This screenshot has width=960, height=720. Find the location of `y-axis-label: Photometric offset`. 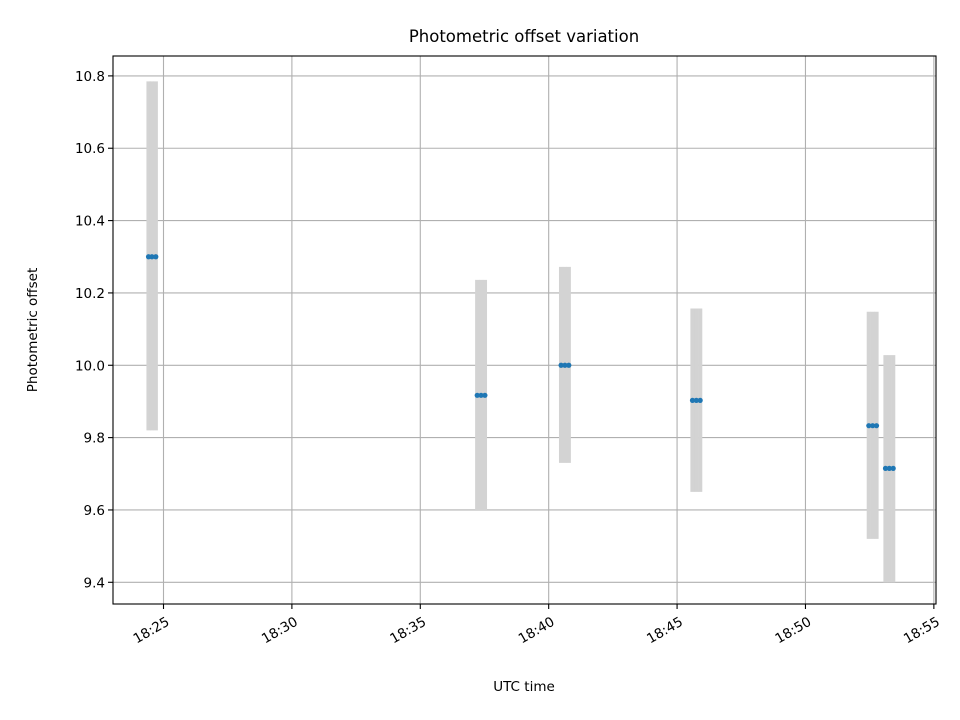

y-axis-label: Photometric offset is located at coordinates (33, 330).